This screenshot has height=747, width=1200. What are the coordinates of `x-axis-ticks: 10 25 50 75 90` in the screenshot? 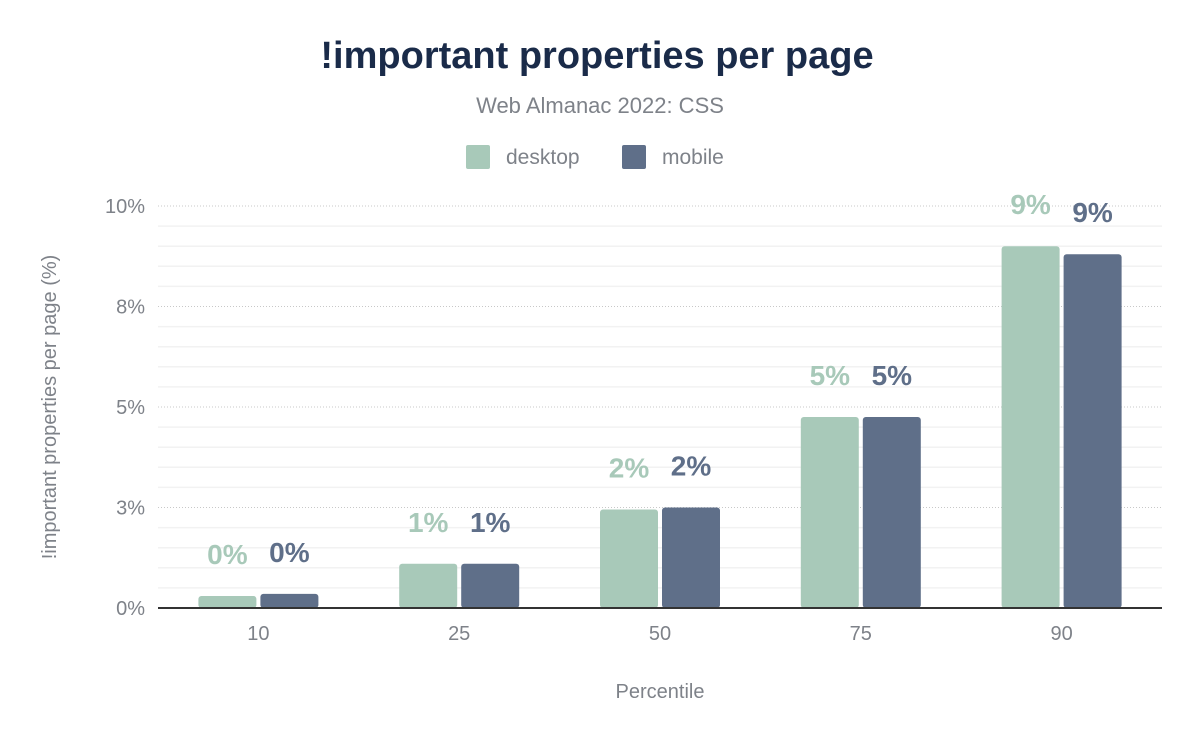 It's located at (659, 634).